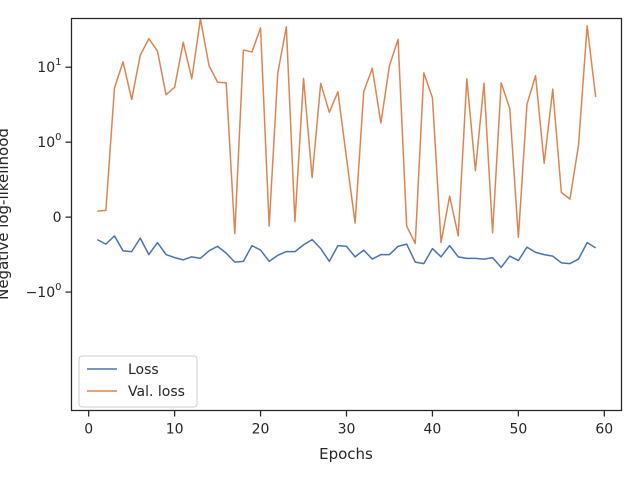 This screenshot has height=480, width=640. What do you see at coordinates (433, 430) in the screenshot?
I see `x-tick-label: 40` at bounding box center [433, 430].